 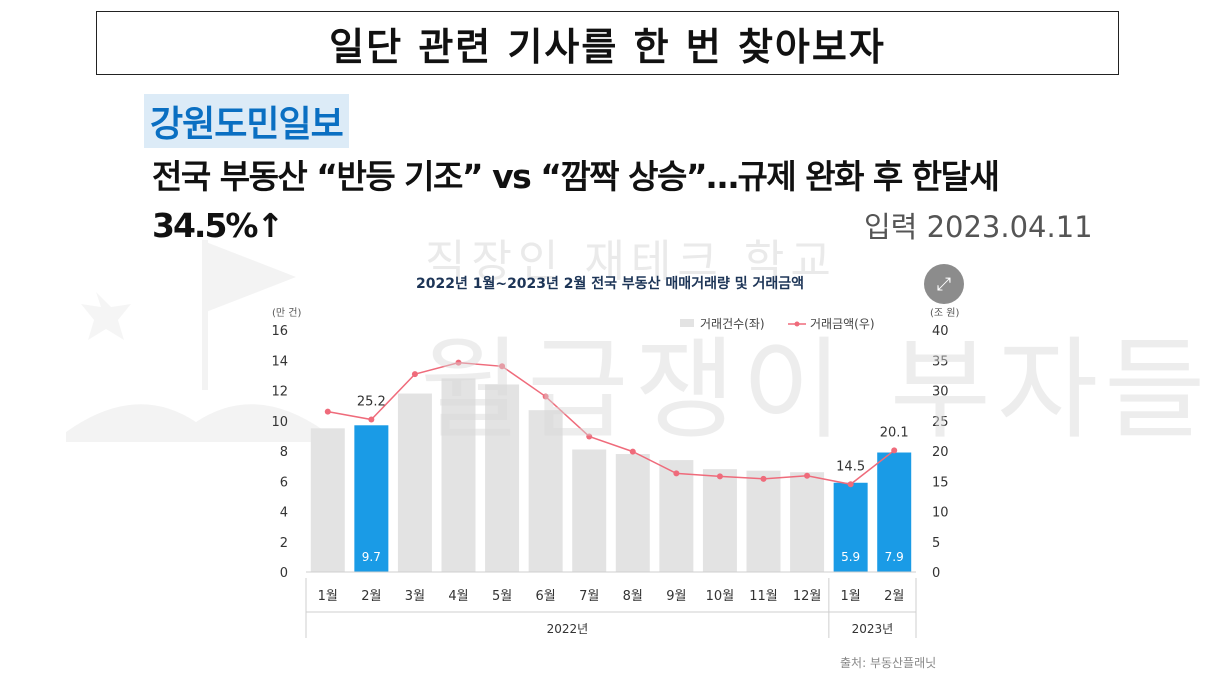 I want to click on y-right-tick-label: 5, so click(x=936, y=543).